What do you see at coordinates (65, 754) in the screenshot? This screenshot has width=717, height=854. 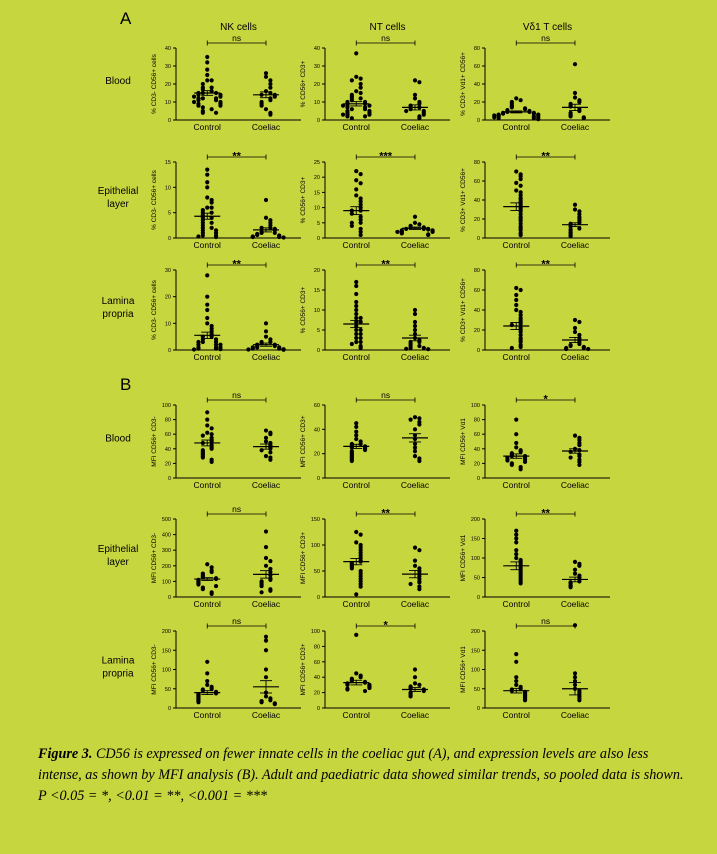 I see `figure-label: Figure 3.` at bounding box center [65, 754].